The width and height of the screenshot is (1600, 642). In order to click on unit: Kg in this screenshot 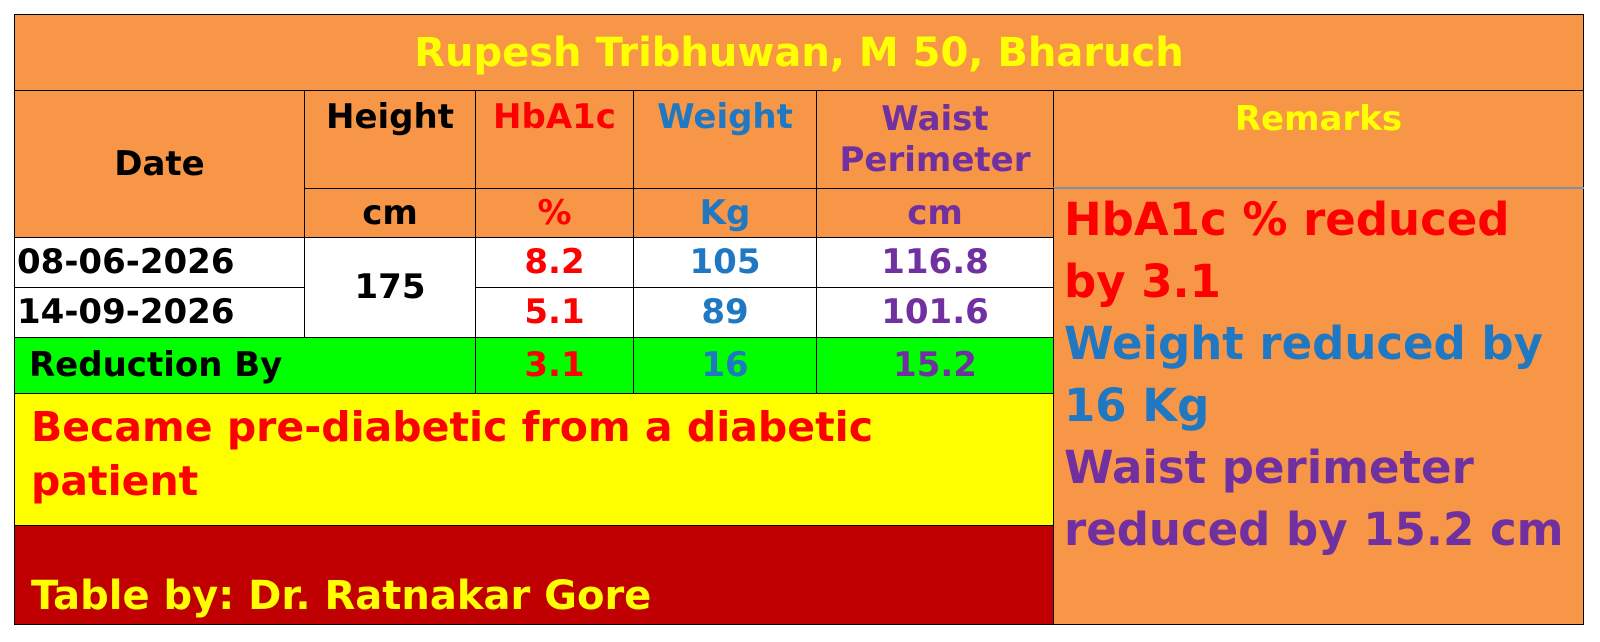, I will do `click(725, 213)`.